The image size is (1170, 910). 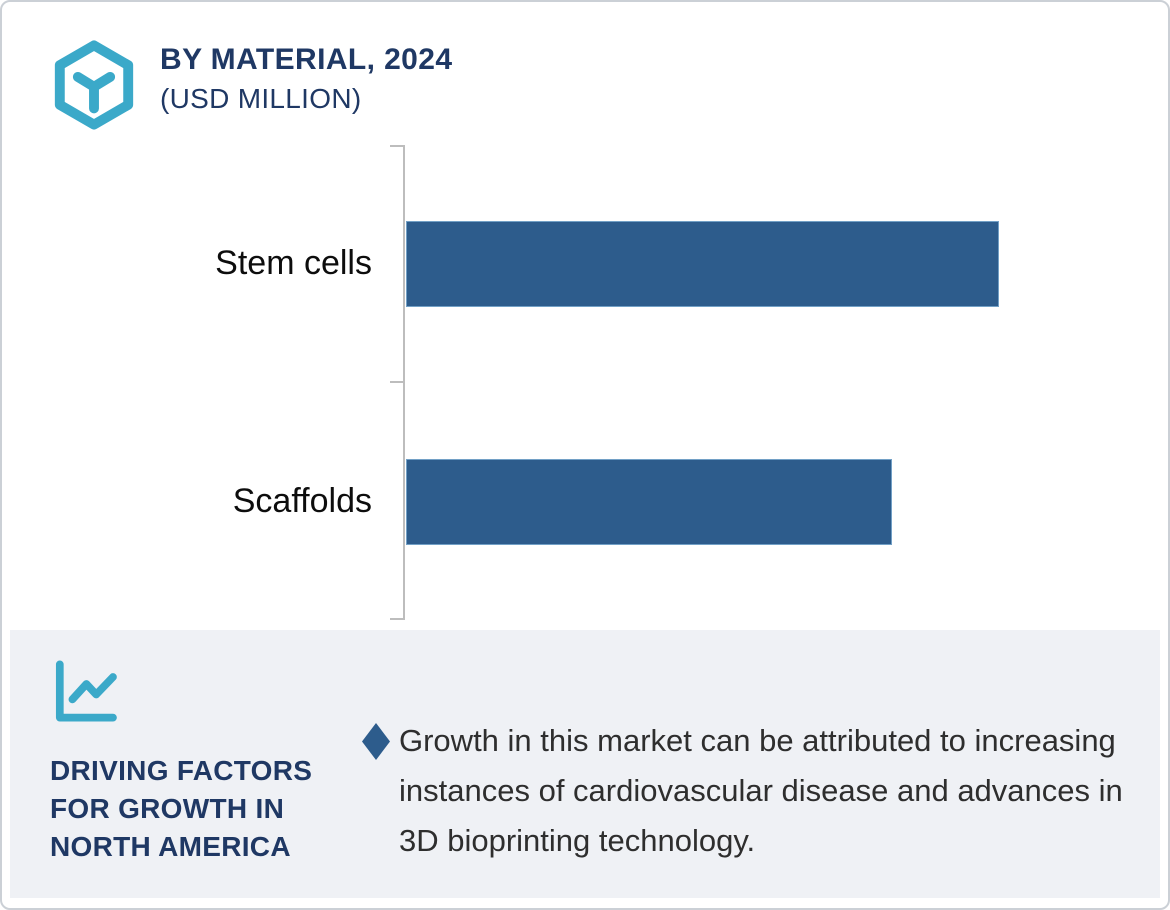 I want to click on hexagon-cube-icon, so click(x=94, y=85).